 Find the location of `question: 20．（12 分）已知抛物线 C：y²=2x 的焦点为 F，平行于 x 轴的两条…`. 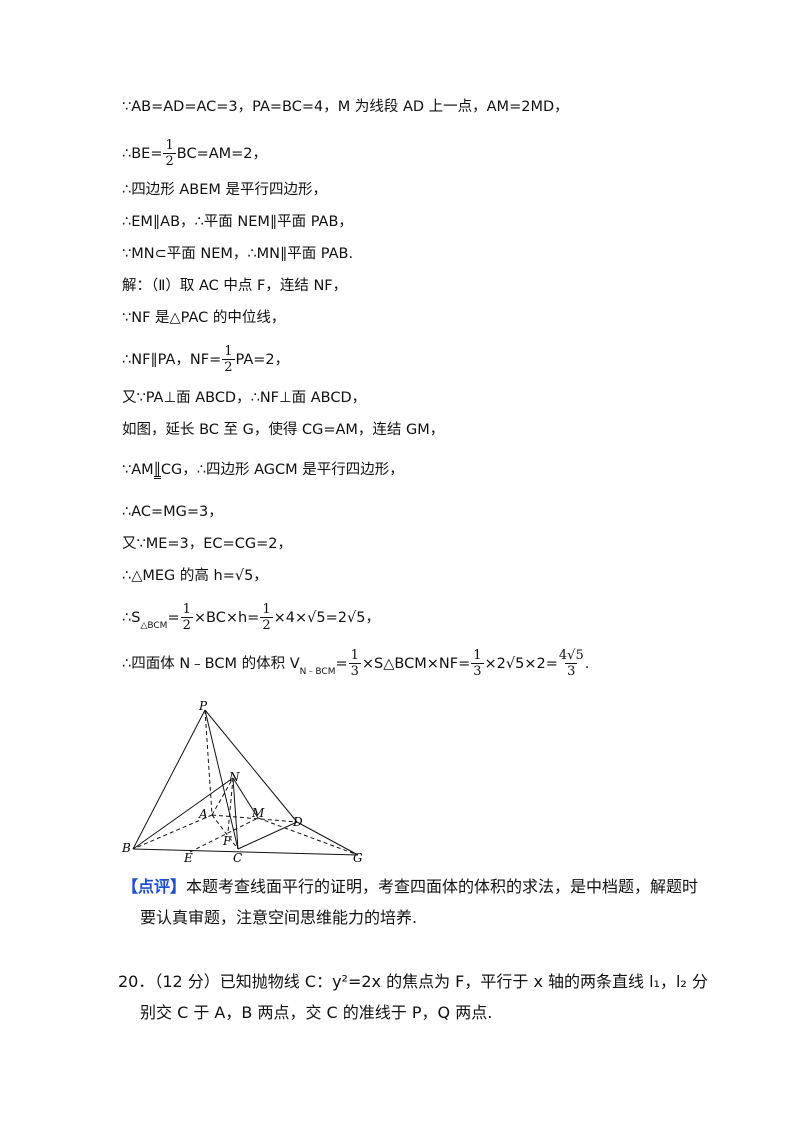

question: 20．（12 分）已知抛物线 C：y²=2x 的焦点为 F，平行于 x 轴的两条… is located at coordinates (413, 997).